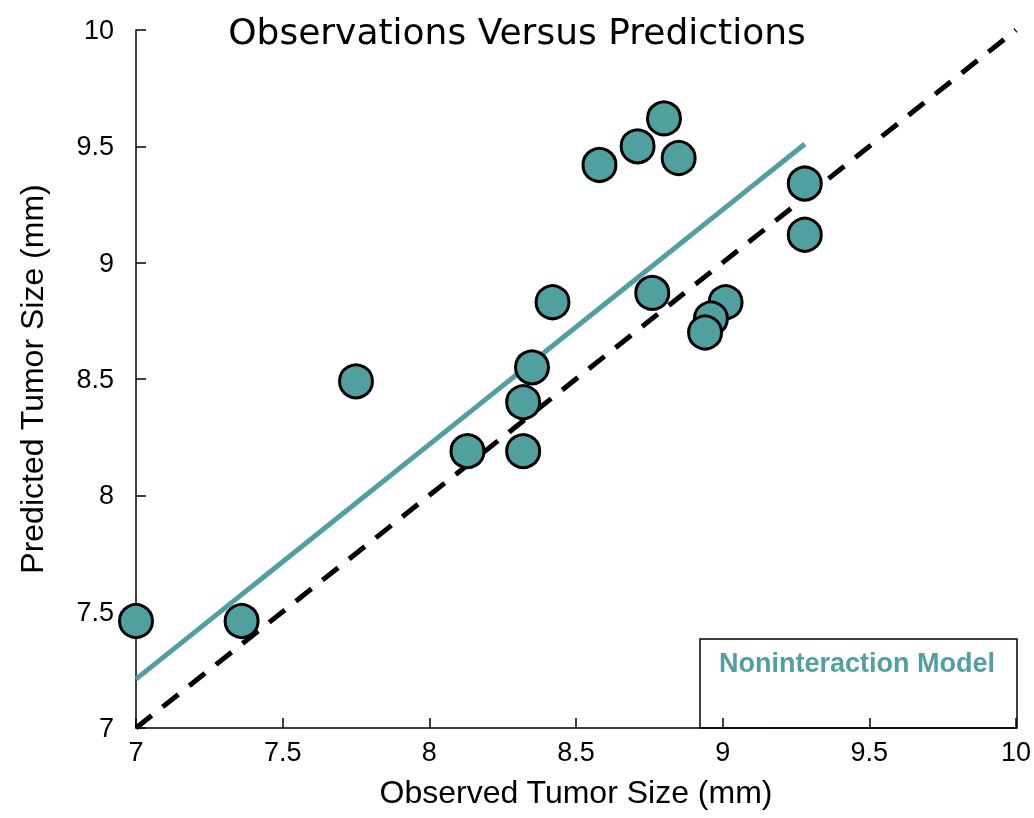 The width and height of the screenshot is (1034, 818). What do you see at coordinates (576, 751) in the screenshot?
I see `x-tick-label: 8.5` at bounding box center [576, 751].